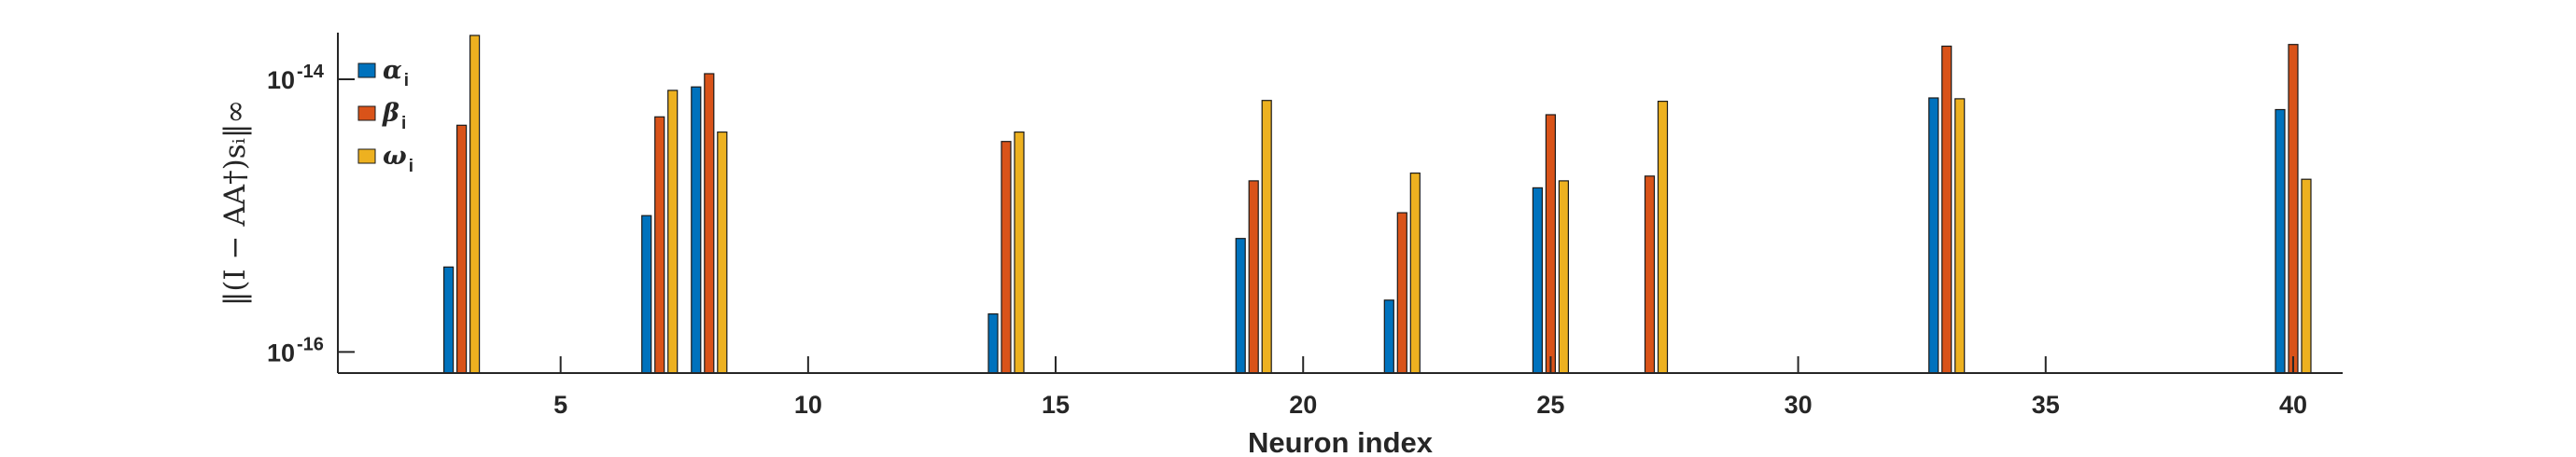  Describe the element at coordinates (2046, 405) in the screenshot. I see `x-tick-label-35: 35` at that location.